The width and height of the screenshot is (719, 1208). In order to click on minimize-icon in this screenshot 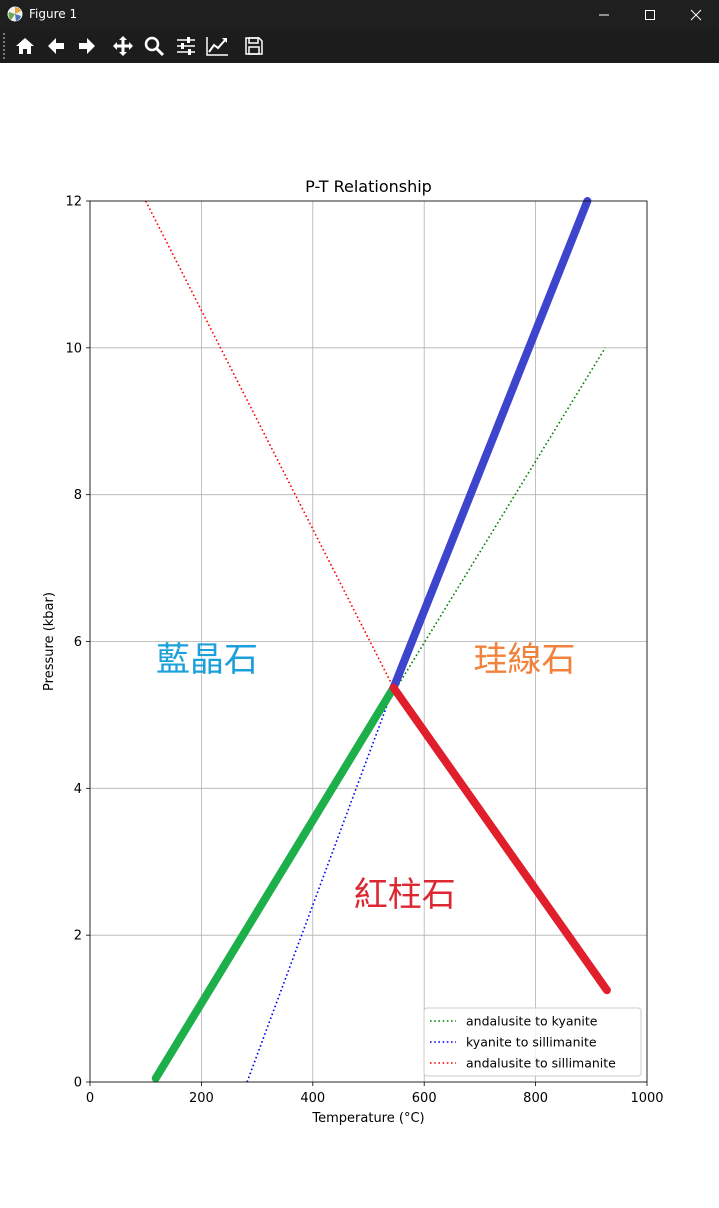, I will do `click(604, 14)`.